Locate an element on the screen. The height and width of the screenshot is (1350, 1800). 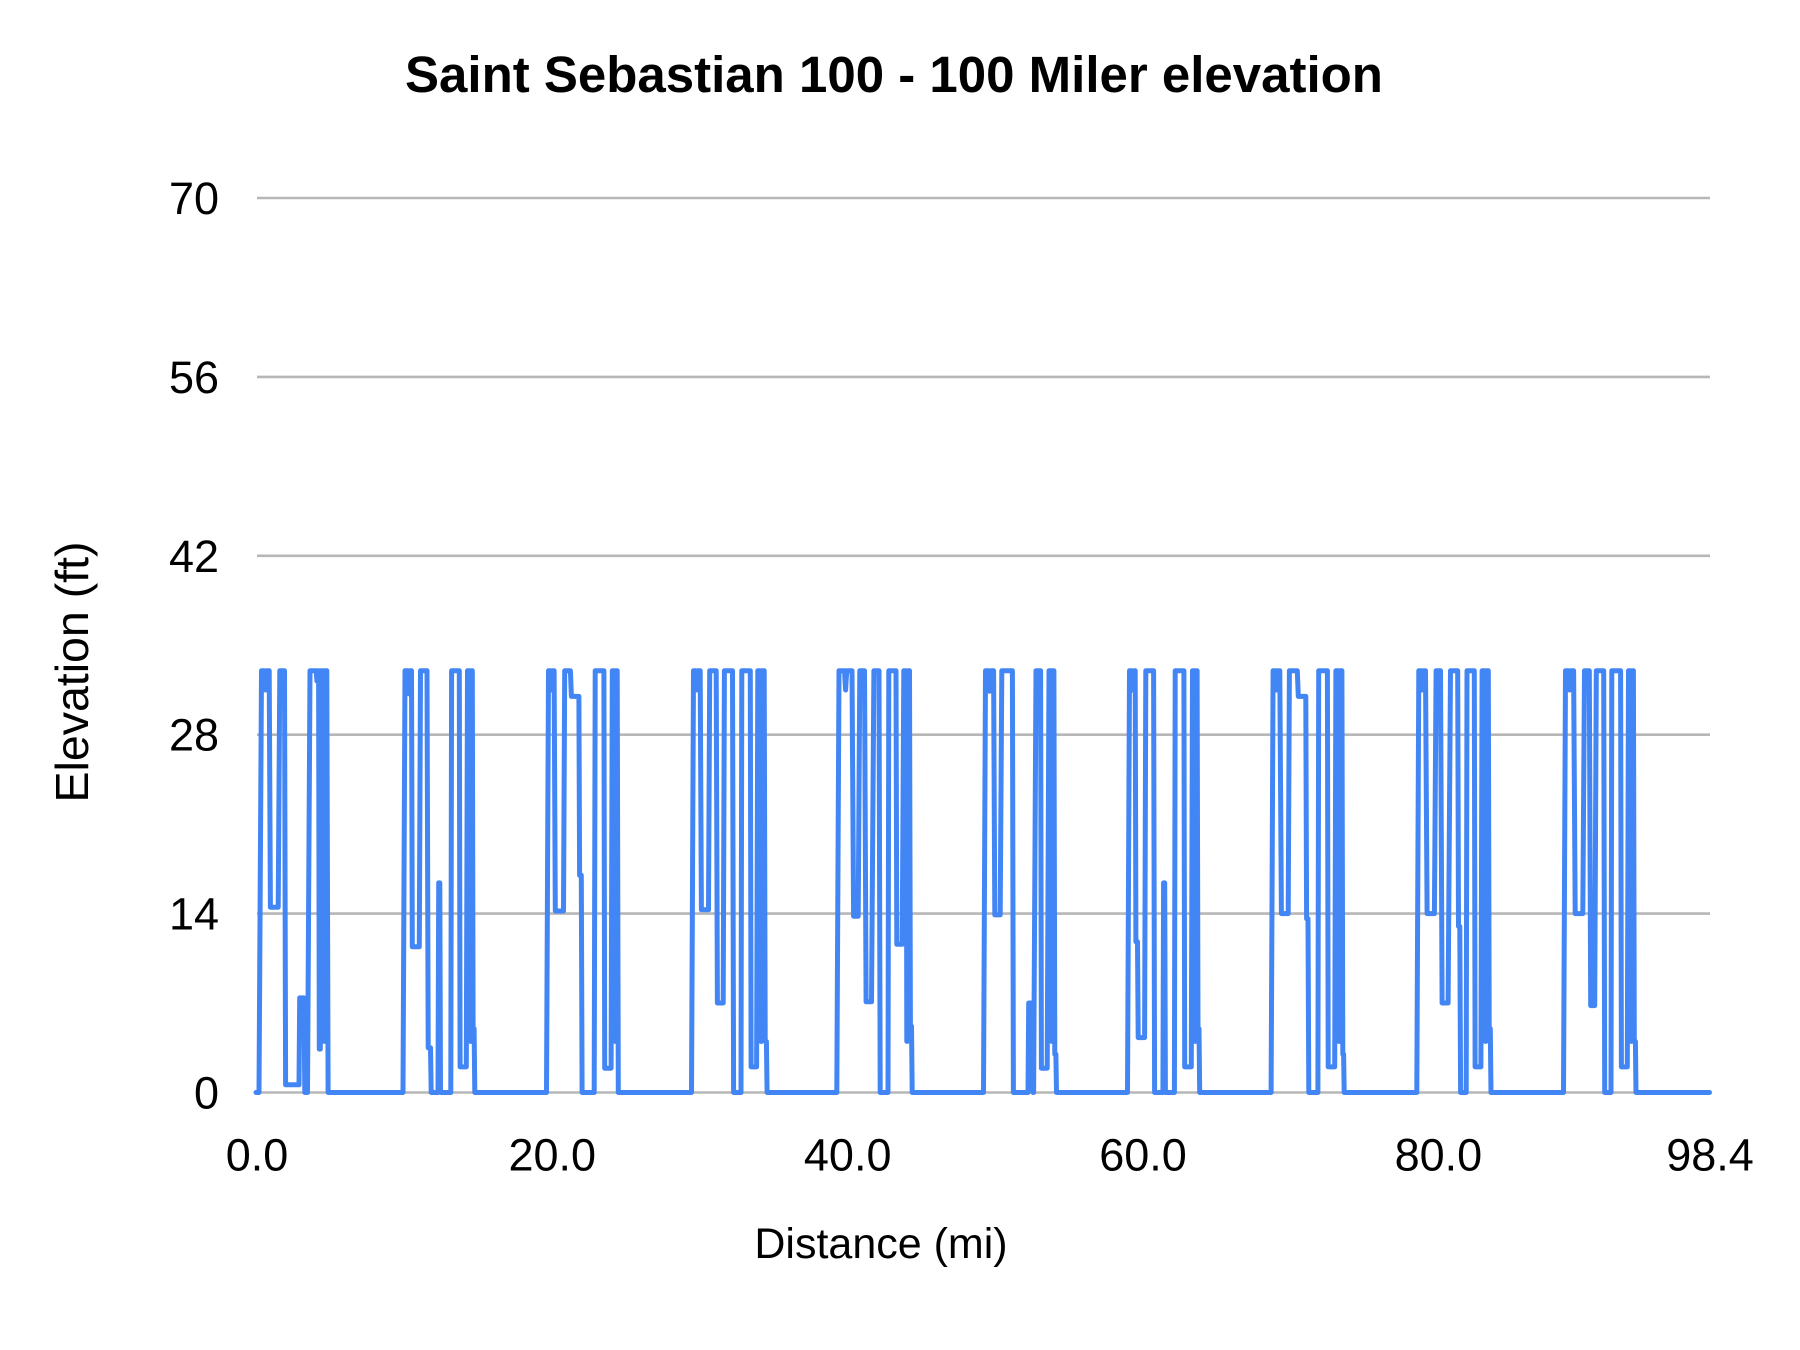
svg-text: Distance (mi) is located at coordinates (880, 1244).